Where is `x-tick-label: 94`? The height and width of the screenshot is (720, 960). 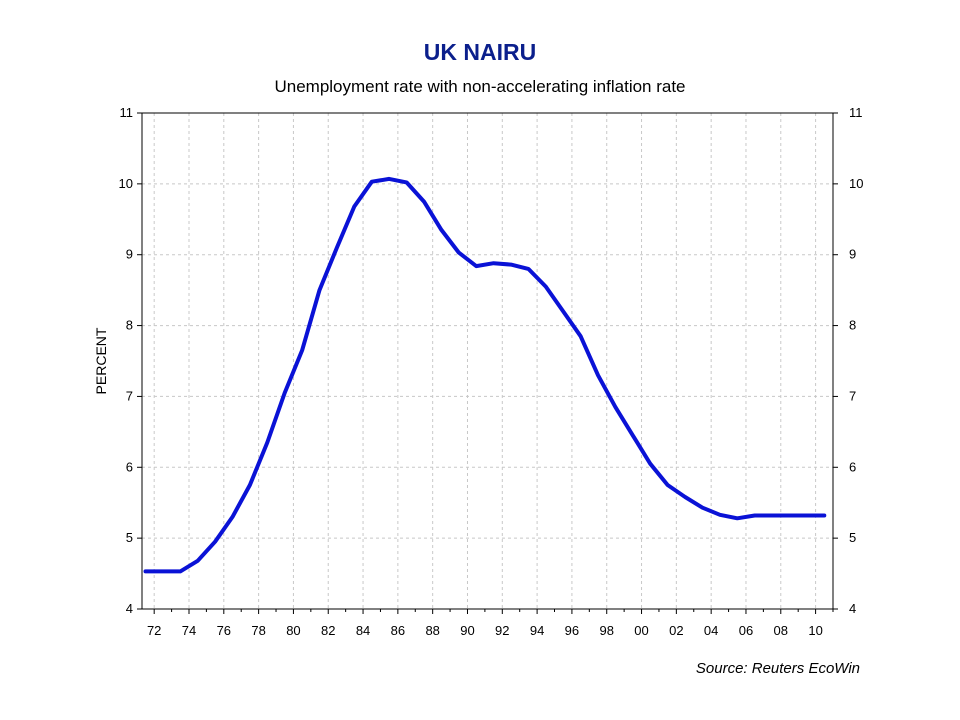 x-tick-label: 94 is located at coordinates (537, 630).